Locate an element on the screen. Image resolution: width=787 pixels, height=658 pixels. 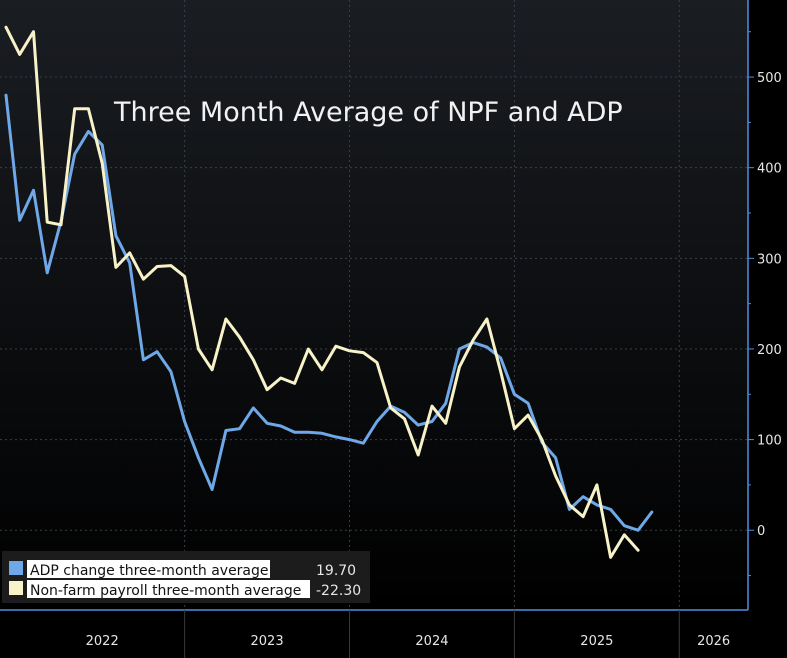
legend-label-adp: ADP change three-month average is located at coordinates (149, 571).